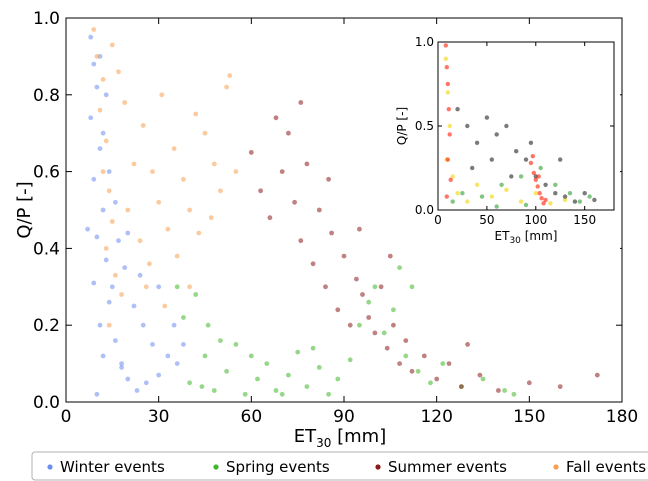 Image resolution: width=648 pixels, height=481 pixels. What do you see at coordinates (159, 417) in the screenshot?
I see `main-x-tick-label: 30` at bounding box center [159, 417].